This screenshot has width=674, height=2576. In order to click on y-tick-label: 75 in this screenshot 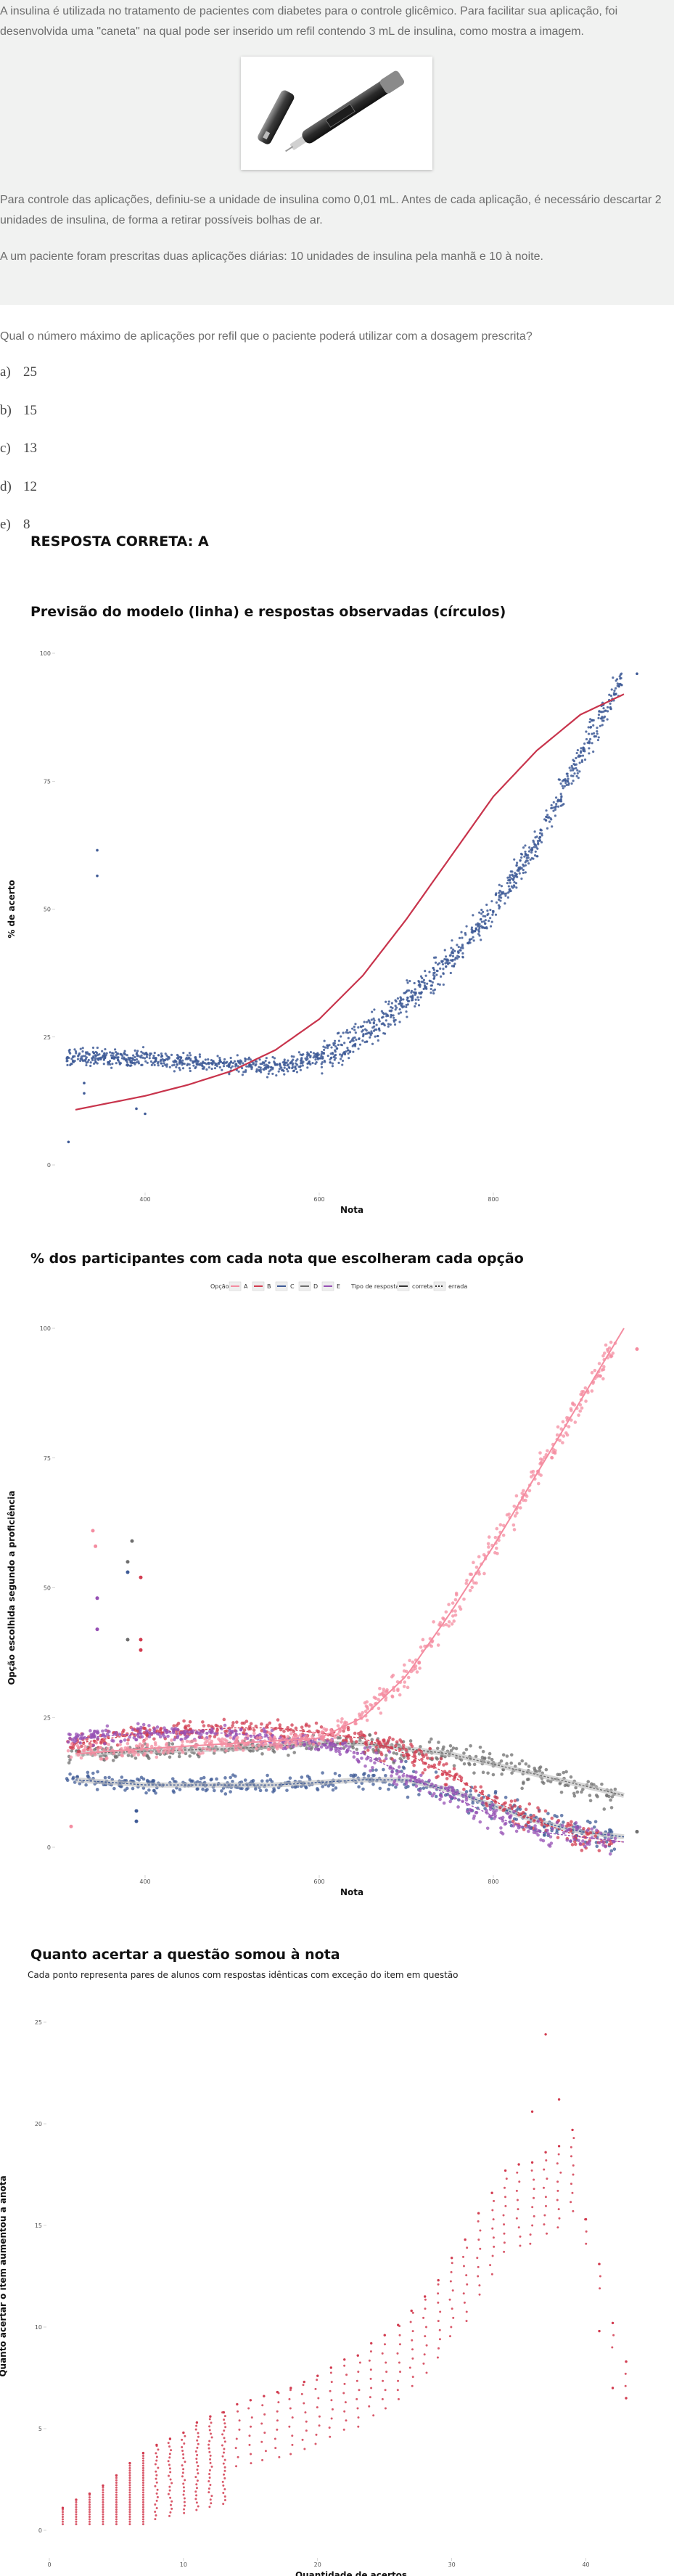, I will do `click(47, 782)`.